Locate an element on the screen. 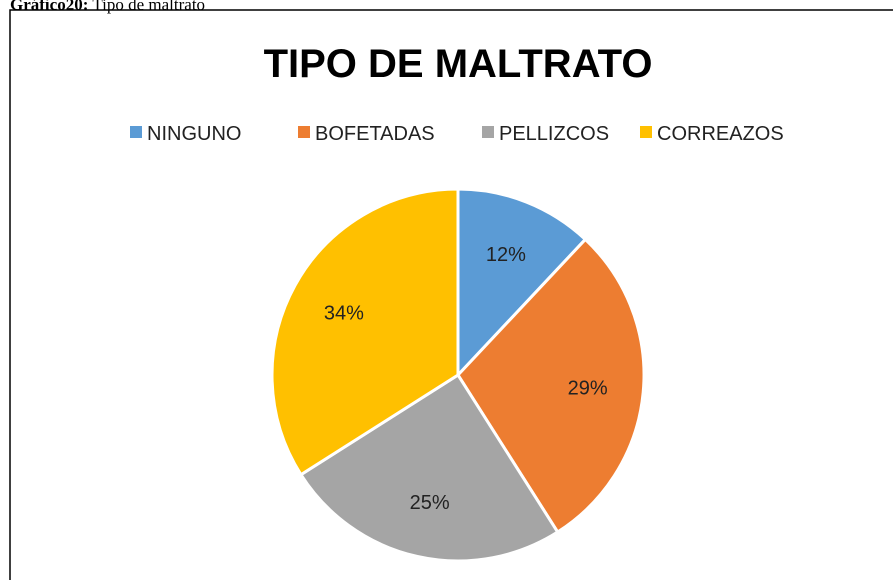  legend-label: BOFETADAS is located at coordinates (375, 134).